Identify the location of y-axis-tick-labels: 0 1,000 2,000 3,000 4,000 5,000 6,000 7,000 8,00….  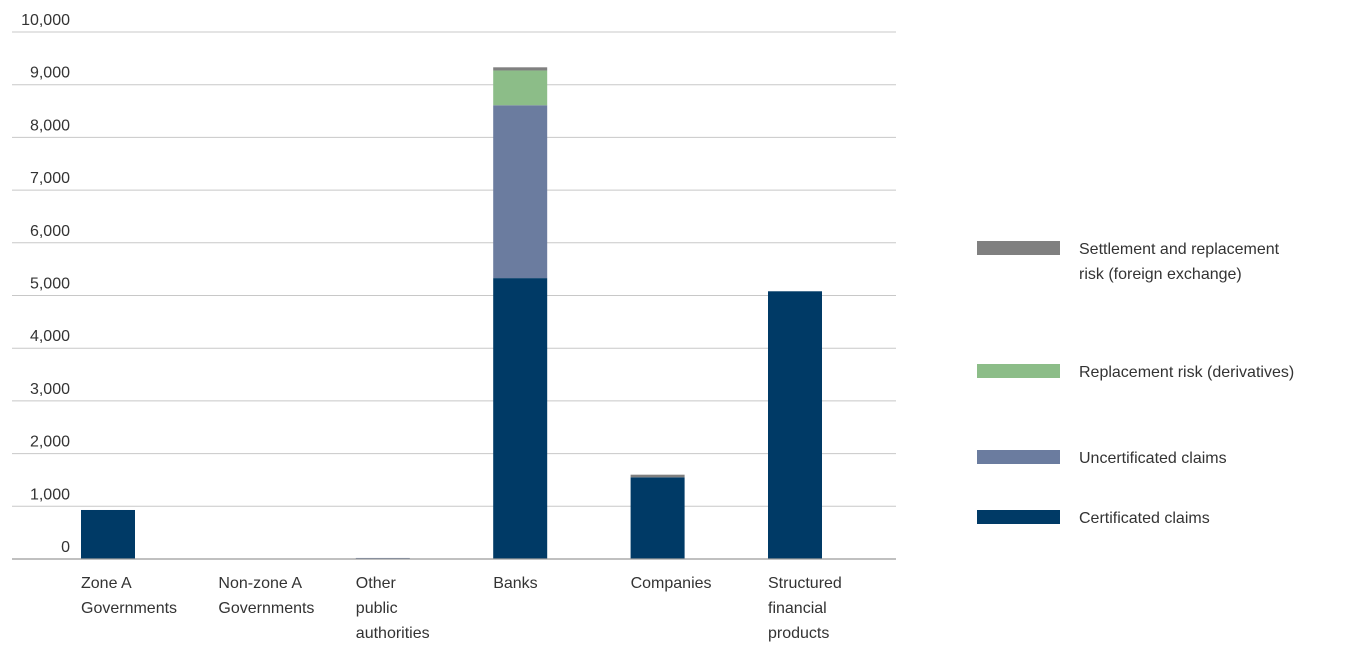
(45, 284).